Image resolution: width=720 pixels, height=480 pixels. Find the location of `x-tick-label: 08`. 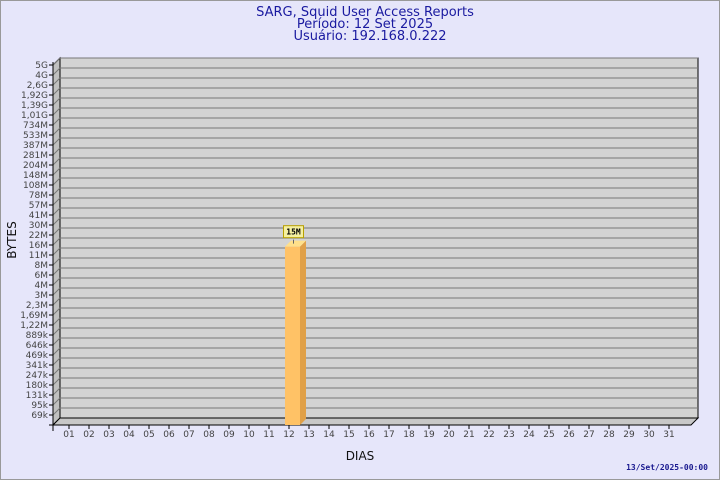

x-tick-label: 08 is located at coordinates (209, 435).